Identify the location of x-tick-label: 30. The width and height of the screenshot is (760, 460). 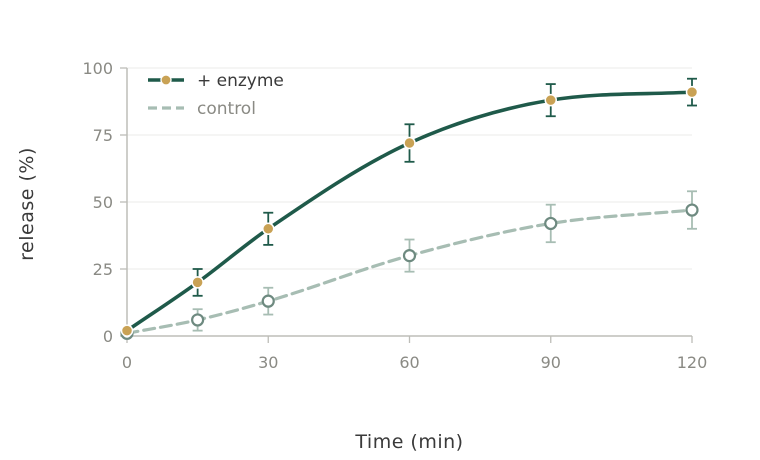
(268, 362).